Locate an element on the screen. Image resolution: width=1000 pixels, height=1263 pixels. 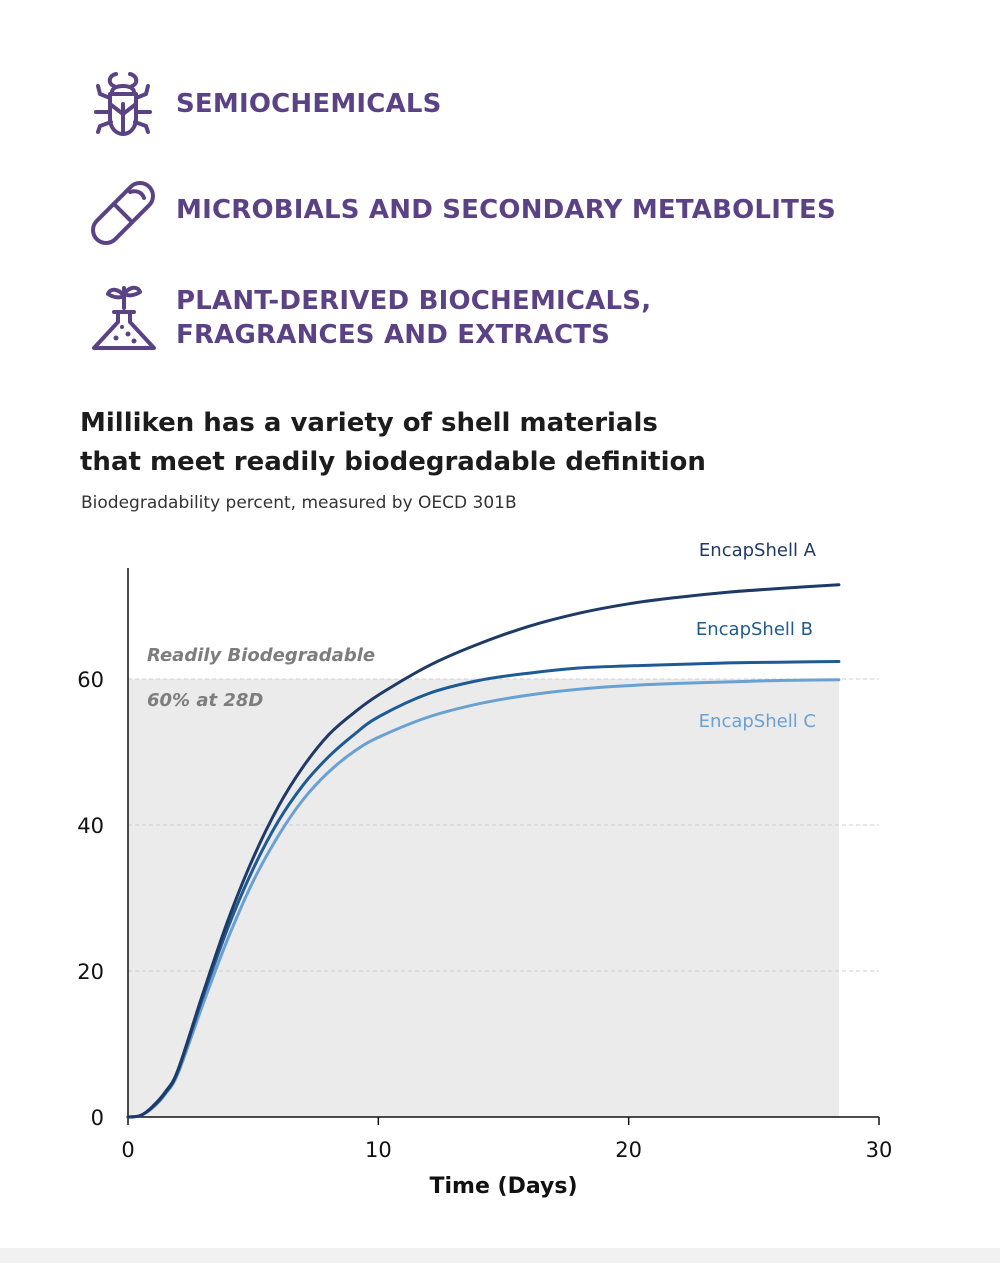
category-label: MICROBIALS AND SECONDARY METABOLITES is located at coordinates (506, 210).